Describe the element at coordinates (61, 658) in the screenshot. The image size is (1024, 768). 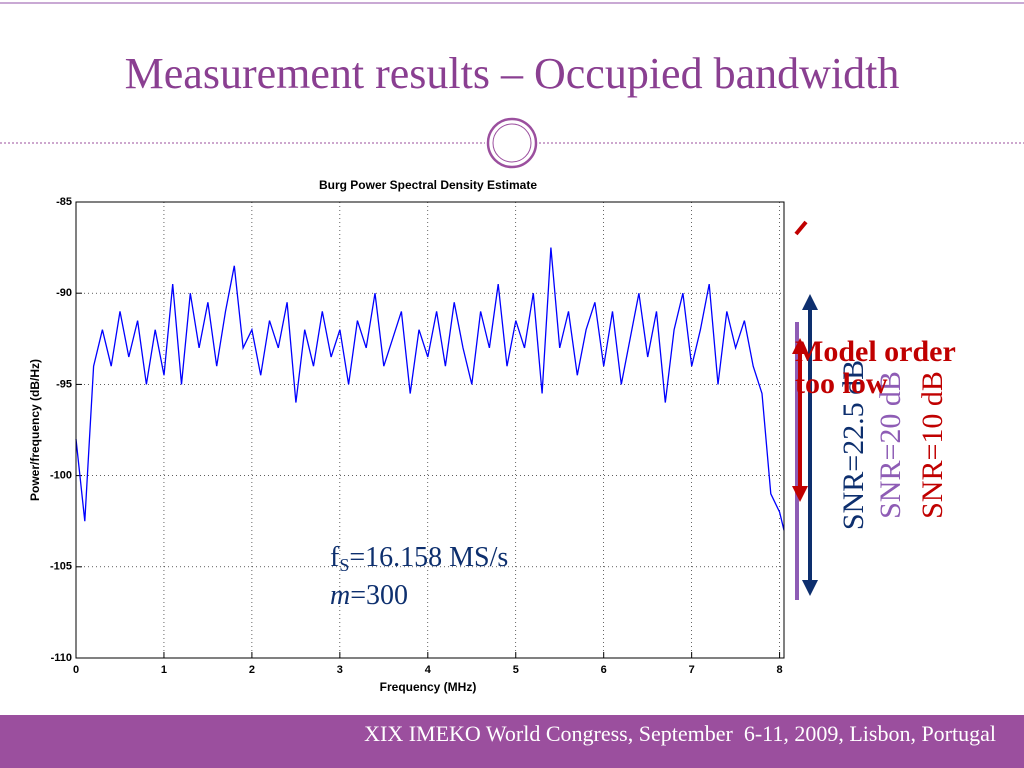
I see `y-tick-label: -110` at that location.